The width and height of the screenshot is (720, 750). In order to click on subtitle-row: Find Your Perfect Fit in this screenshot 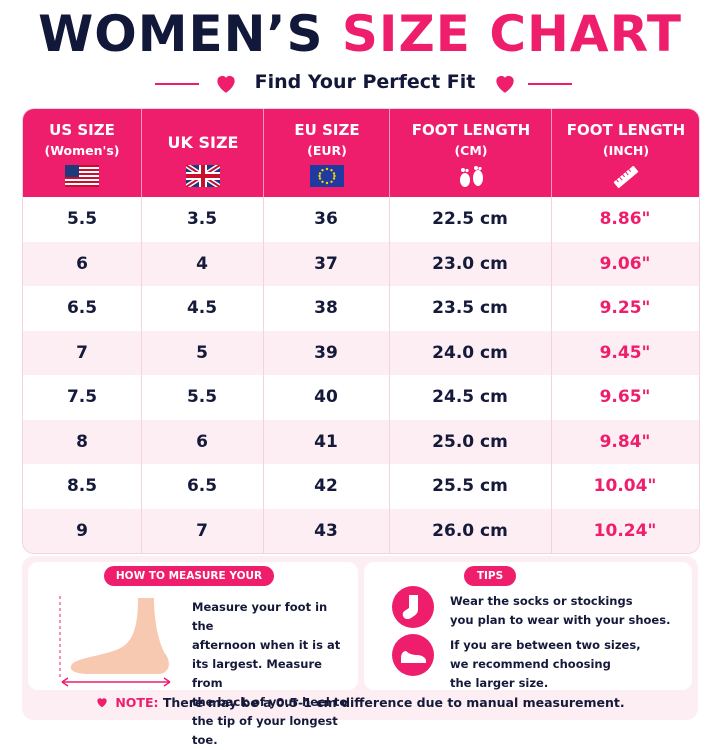, I will do `click(360, 83)`.